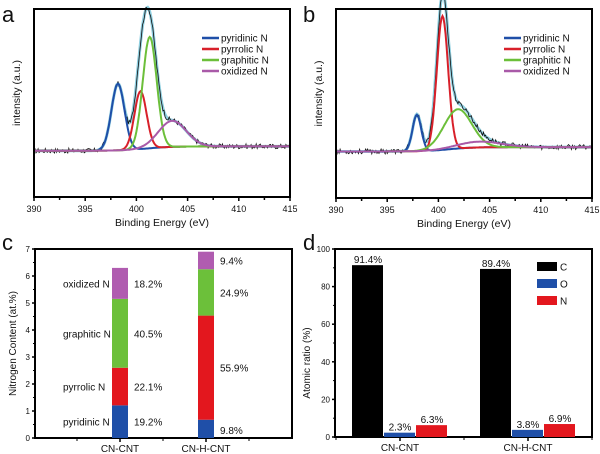 Image resolution: width=600 pixels, height=454 pixels. What do you see at coordinates (148, 423) in the screenshot?
I see `data-label: 19.2%` at bounding box center [148, 423].